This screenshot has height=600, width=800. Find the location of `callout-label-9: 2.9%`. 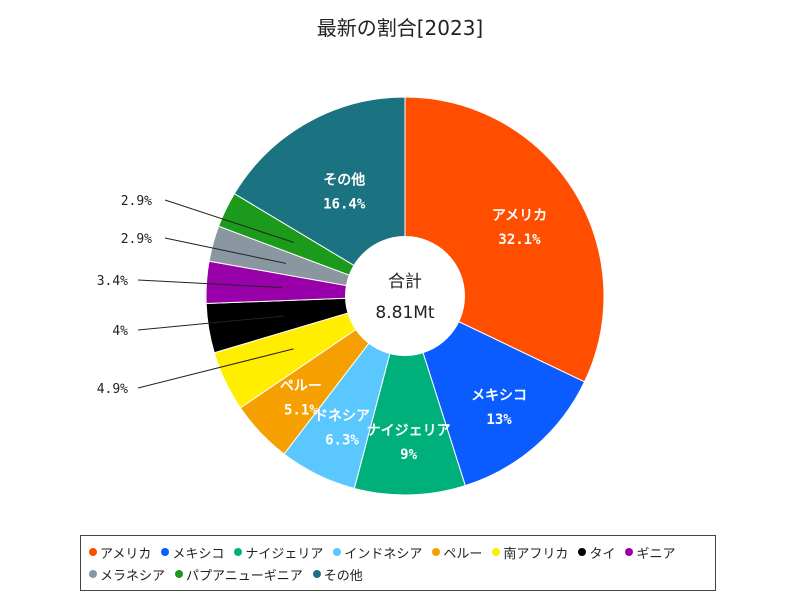

callout-label-9: 2.9% is located at coordinates (136, 201).